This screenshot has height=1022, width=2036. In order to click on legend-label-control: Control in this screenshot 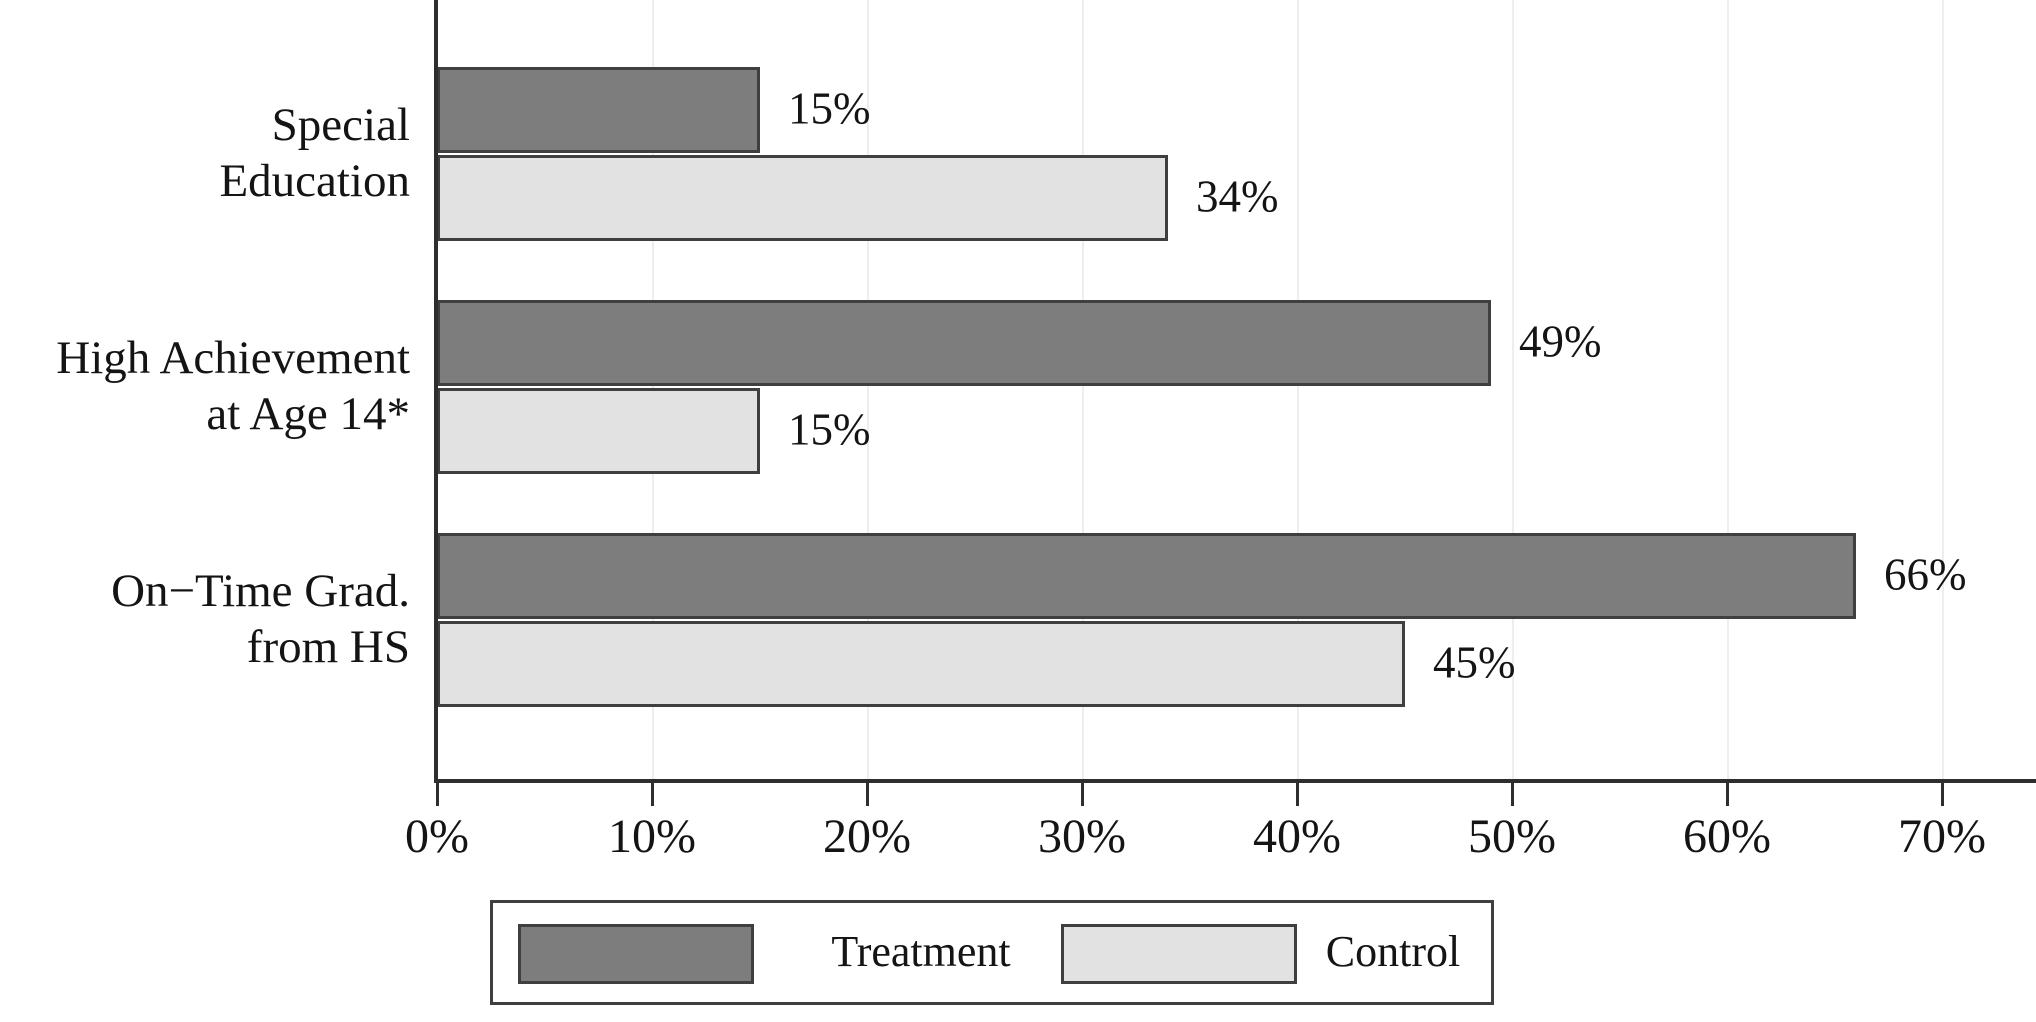, I will do `click(1393, 951)`.